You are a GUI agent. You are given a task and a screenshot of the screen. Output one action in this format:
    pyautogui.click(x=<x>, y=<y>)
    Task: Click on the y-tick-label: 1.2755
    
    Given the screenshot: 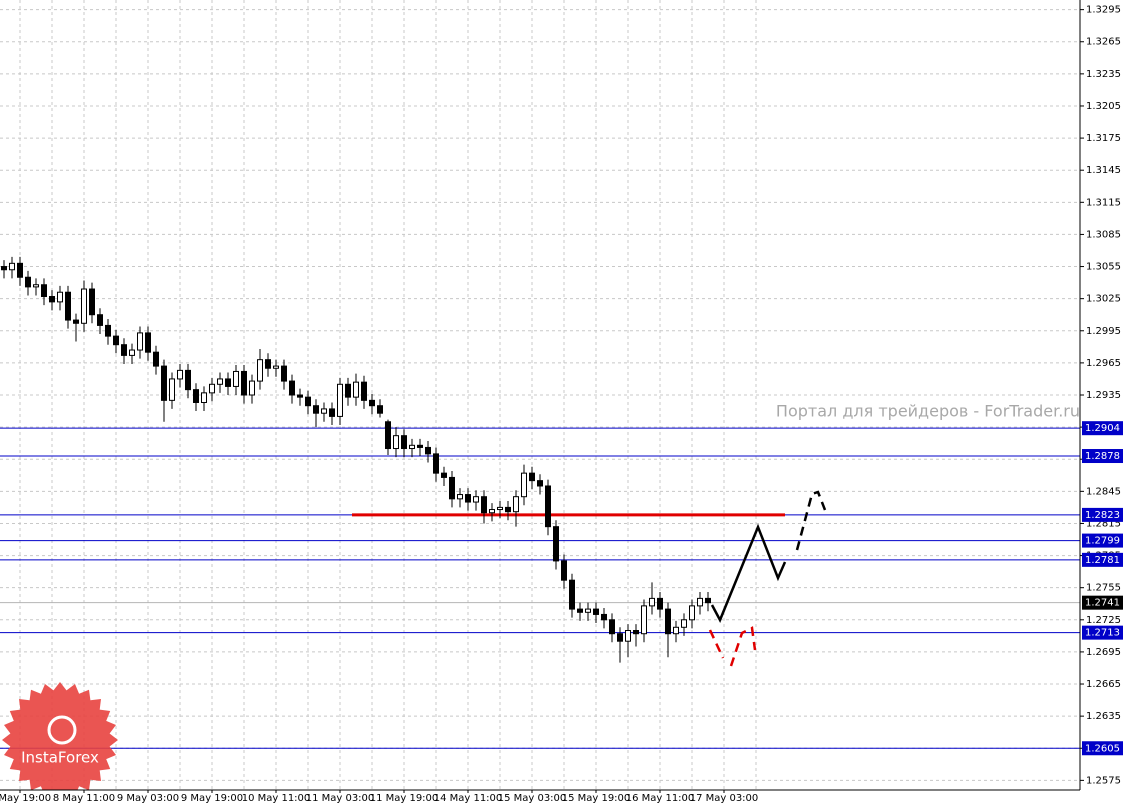 What is the action you would take?
    pyautogui.click(x=1103, y=588)
    